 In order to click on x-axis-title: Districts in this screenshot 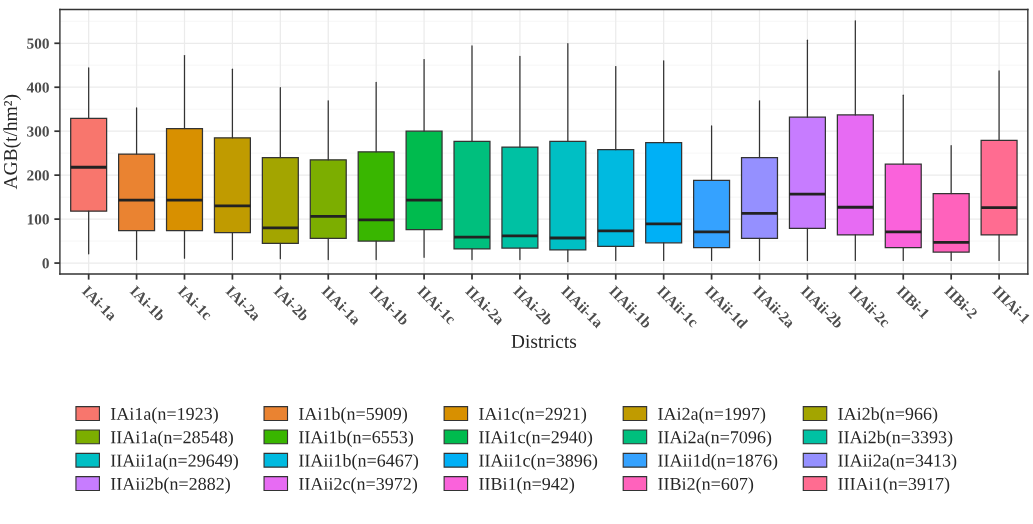, I will do `click(544, 341)`.